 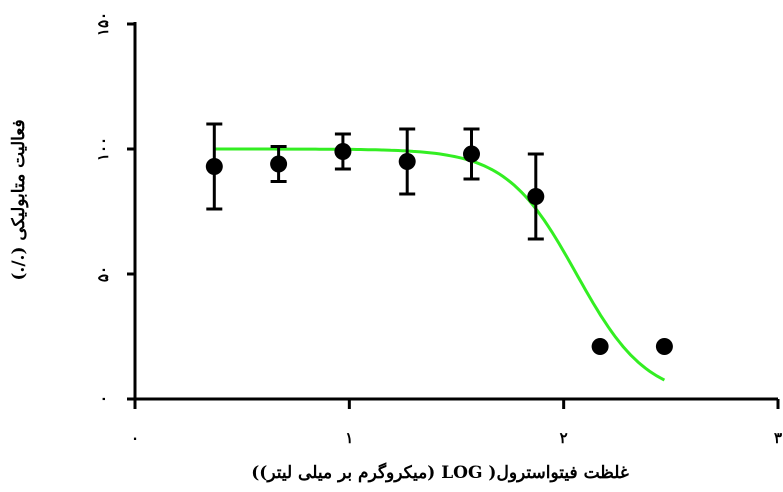 I want to click on x-tick-label: ۱, so click(x=349, y=438).